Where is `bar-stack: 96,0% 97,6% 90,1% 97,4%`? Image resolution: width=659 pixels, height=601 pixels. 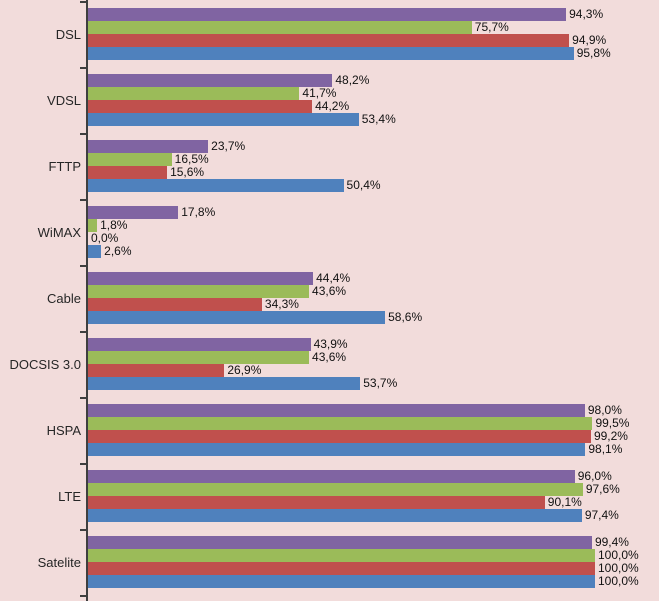
bar-stack: 96,0% 97,6% 90,1% 97,4% is located at coordinates (373, 496).